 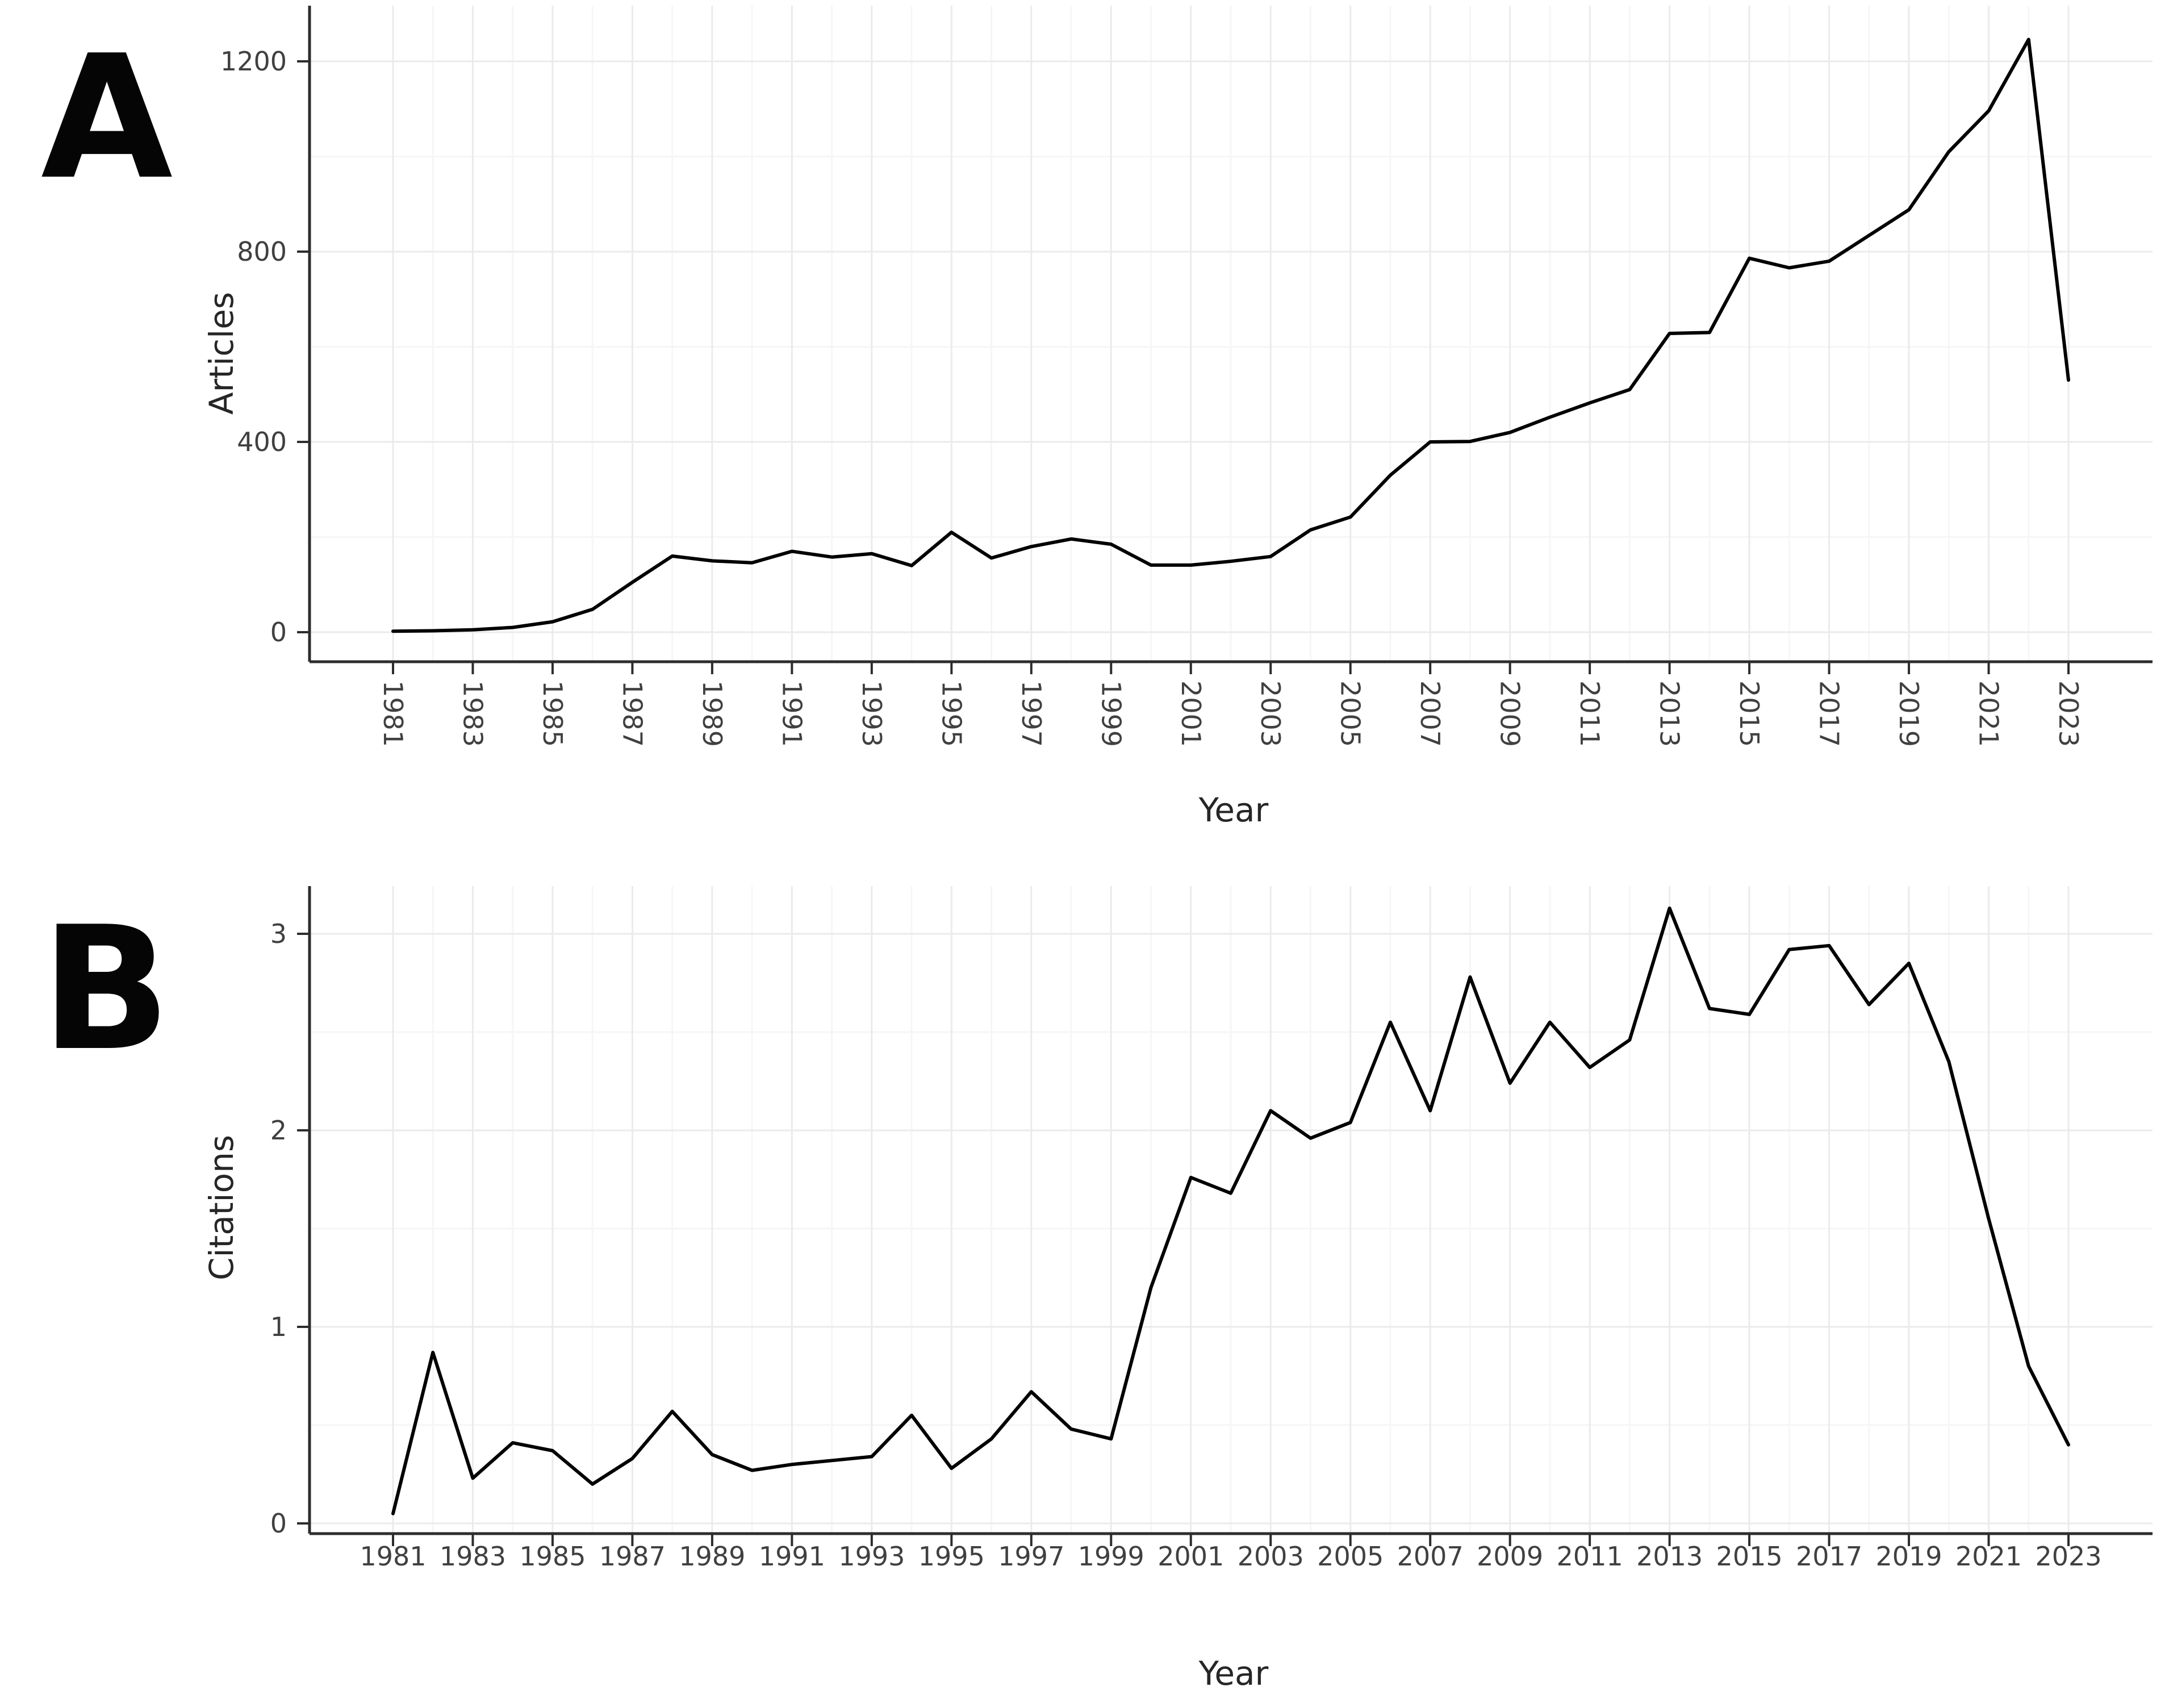 I want to click on panel-b-x-axis-title: Year, so click(x=1233, y=1673).